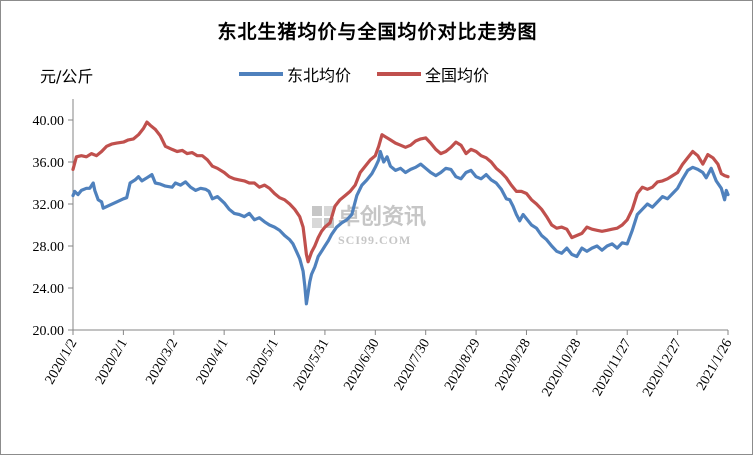  Describe the element at coordinates (162, 362) in the screenshot. I see `x-tick-label: 2020/3/2` at that location.